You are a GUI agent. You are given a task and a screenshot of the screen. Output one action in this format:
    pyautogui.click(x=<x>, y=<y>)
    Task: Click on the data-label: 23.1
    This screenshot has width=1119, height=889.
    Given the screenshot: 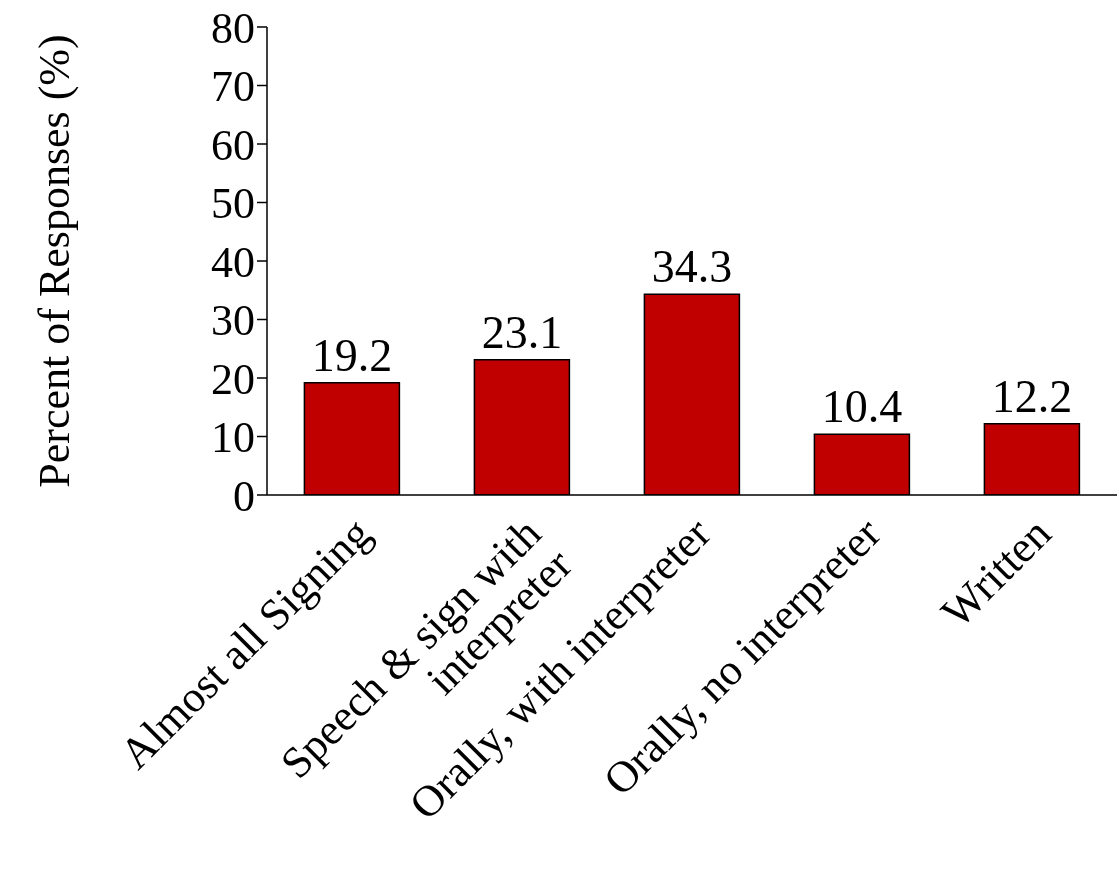 What is the action you would take?
    pyautogui.click(x=522, y=332)
    